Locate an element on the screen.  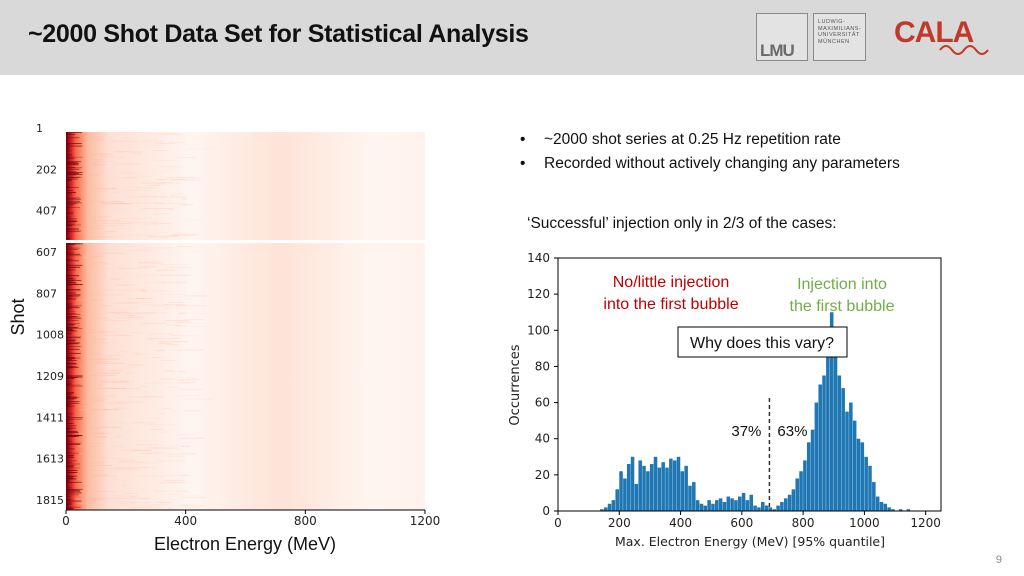
heatmap-y-tick-label: 407 is located at coordinates (46, 211).